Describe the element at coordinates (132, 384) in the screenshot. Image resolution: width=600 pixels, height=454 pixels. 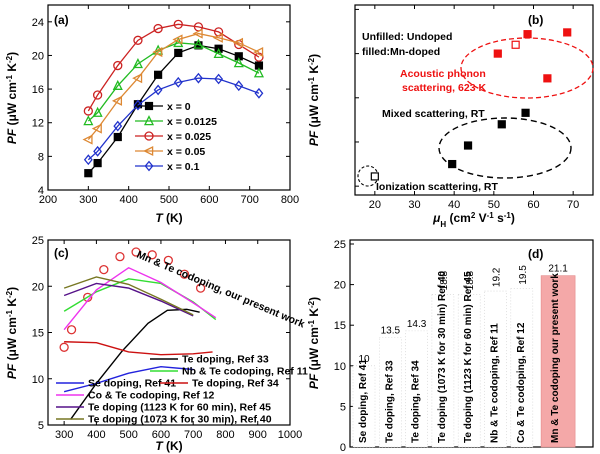
I see `legend-label: Se doping, Ref 41` at that location.